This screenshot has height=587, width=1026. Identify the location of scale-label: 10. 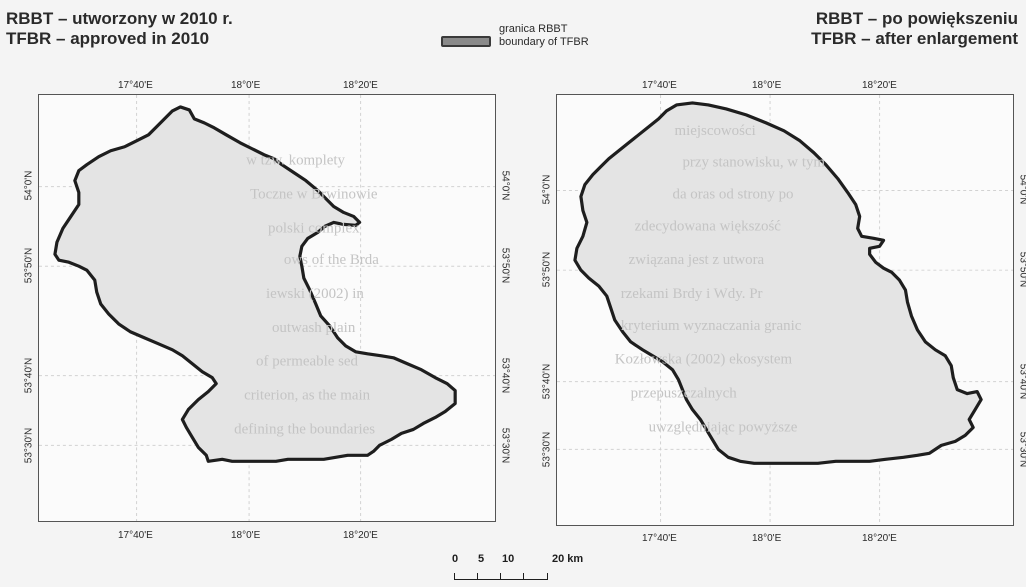
(508, 559).